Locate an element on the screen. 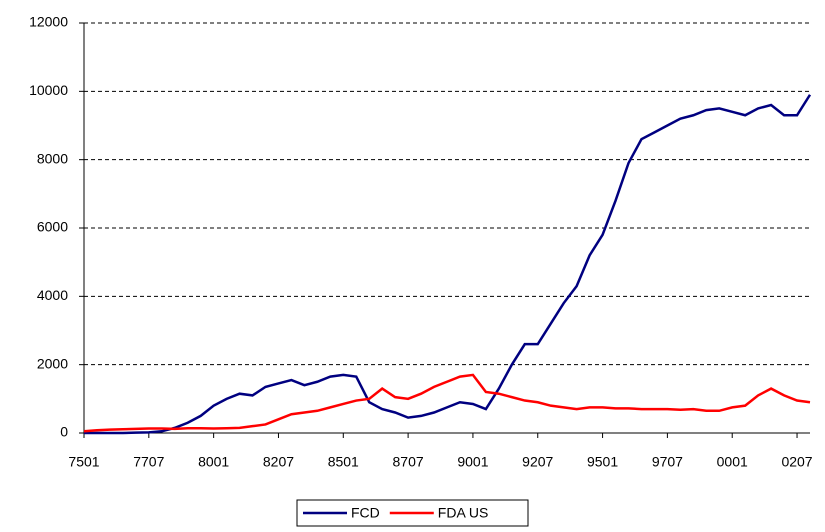 Image resolution: width=825 pixels, height=532 pixels. x-tick-label: 9501 is located at coordinates (602, 462).